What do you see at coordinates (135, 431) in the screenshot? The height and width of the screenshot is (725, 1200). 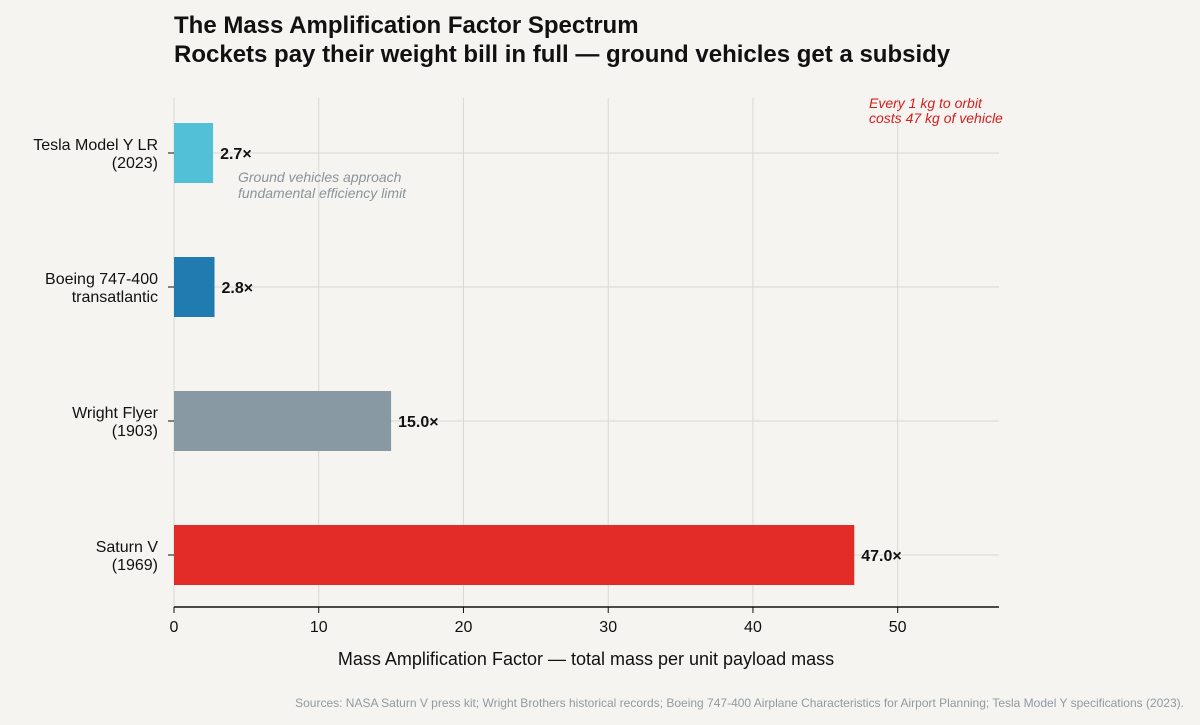 I see `category-label: (1903)` at bounding box center [135, 431].